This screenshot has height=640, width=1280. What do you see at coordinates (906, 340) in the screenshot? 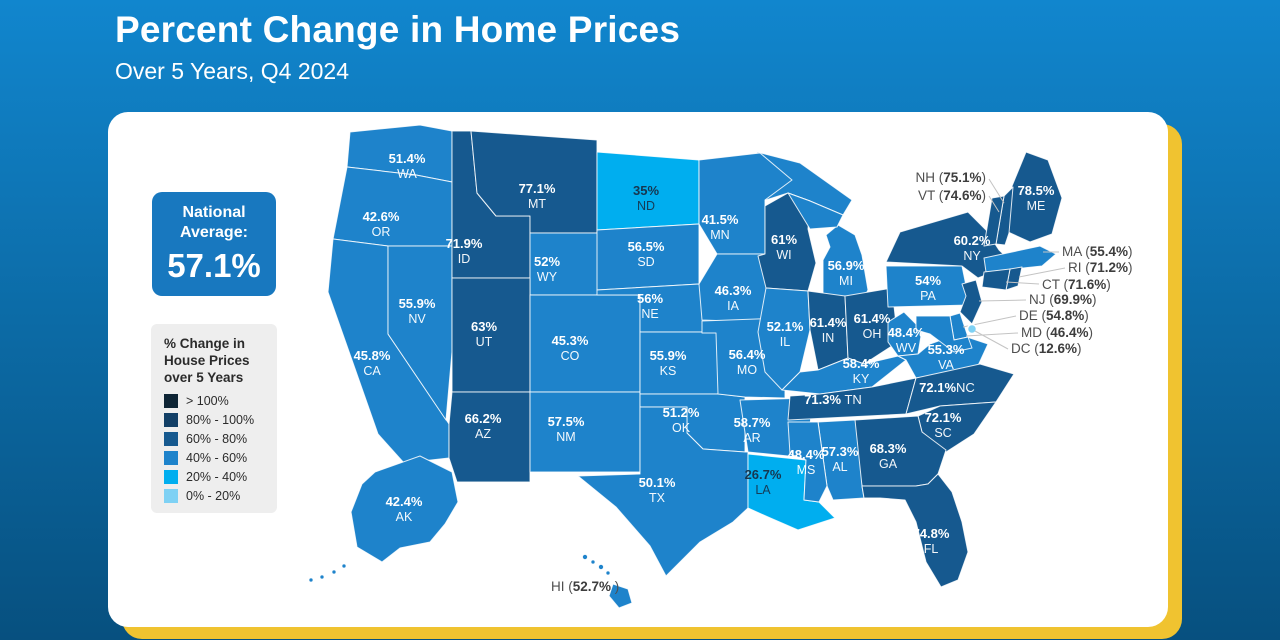
I see `state-label-WV: 48.4% WV` at bounding box center [906, 340].